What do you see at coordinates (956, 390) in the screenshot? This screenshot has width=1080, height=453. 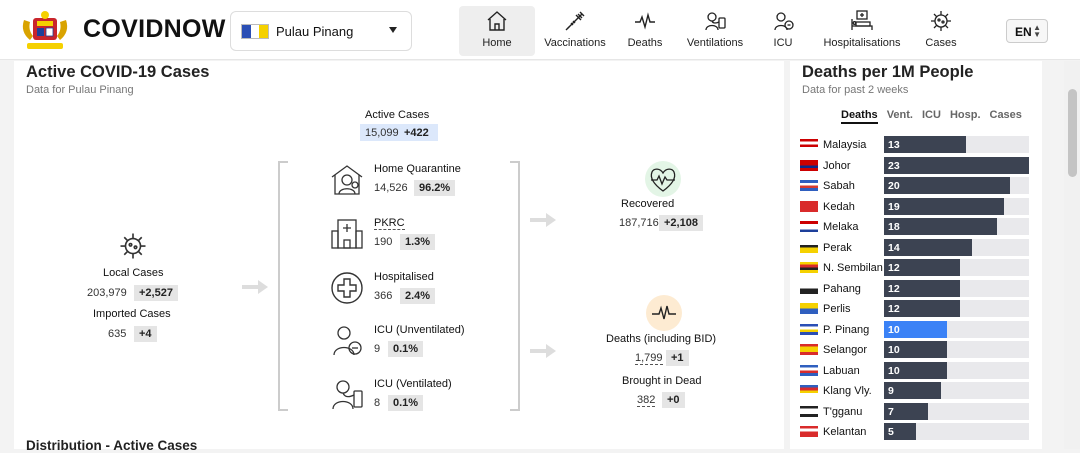 I see `chart-bar-track: 9` at bounding box center [956, 390].